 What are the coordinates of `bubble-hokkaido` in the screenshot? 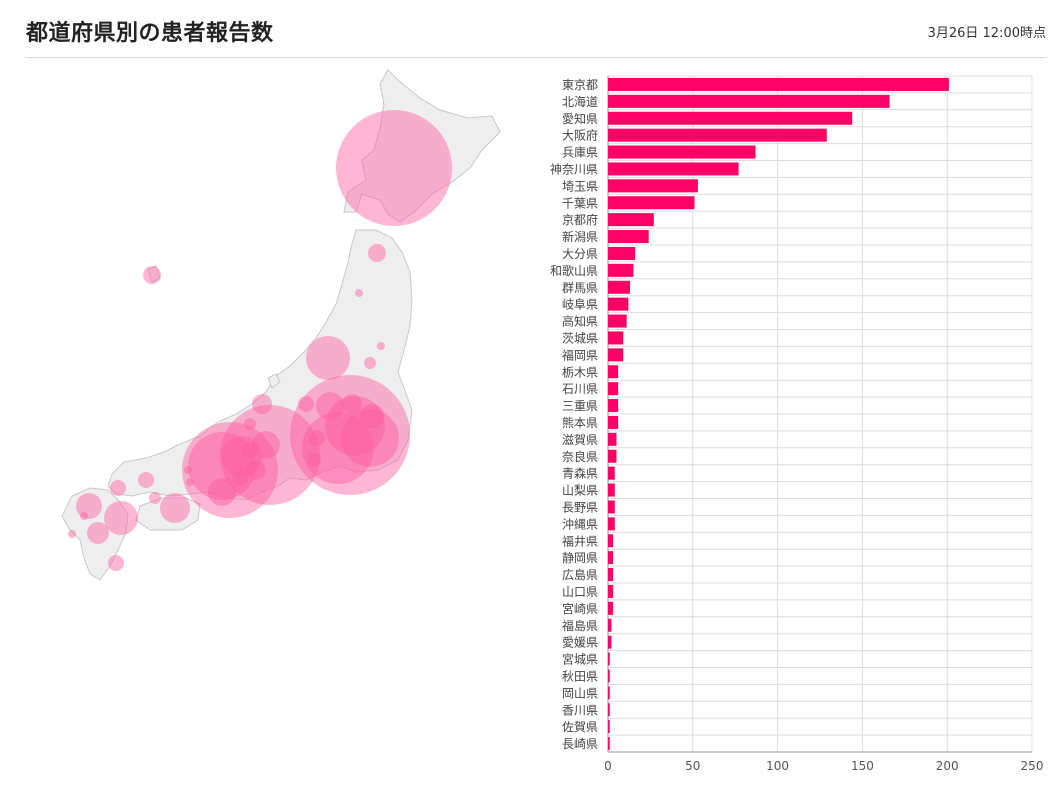 It's located at (394, 168).